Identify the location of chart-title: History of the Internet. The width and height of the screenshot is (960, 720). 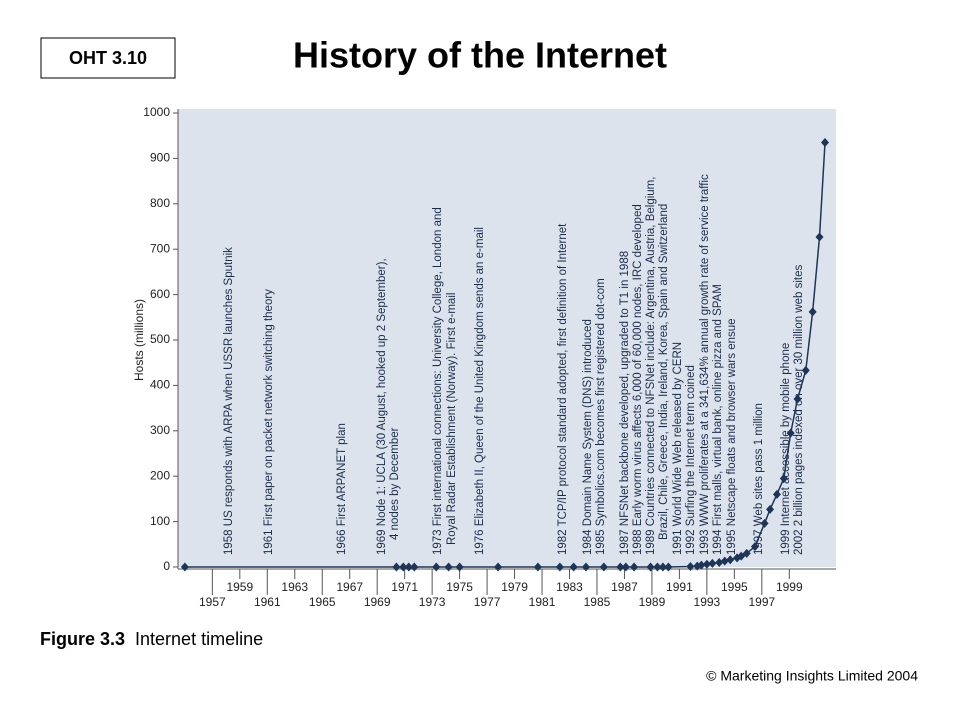
(480, 55).